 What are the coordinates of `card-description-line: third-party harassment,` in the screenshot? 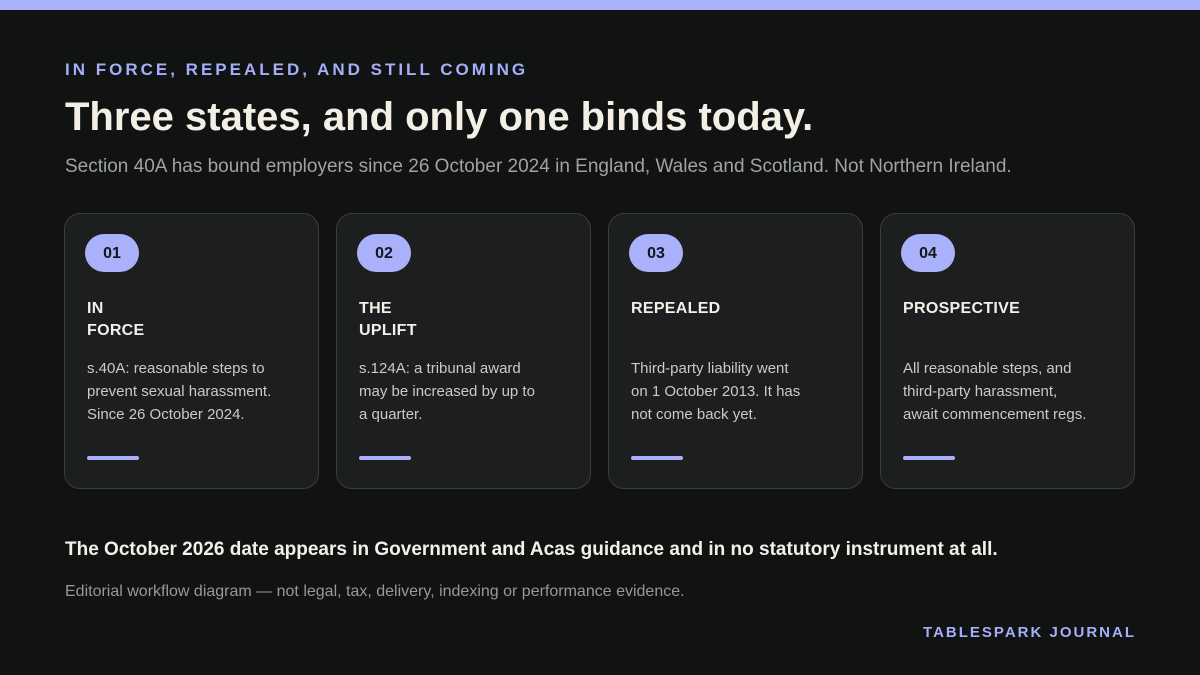 It's located at (980, 391).